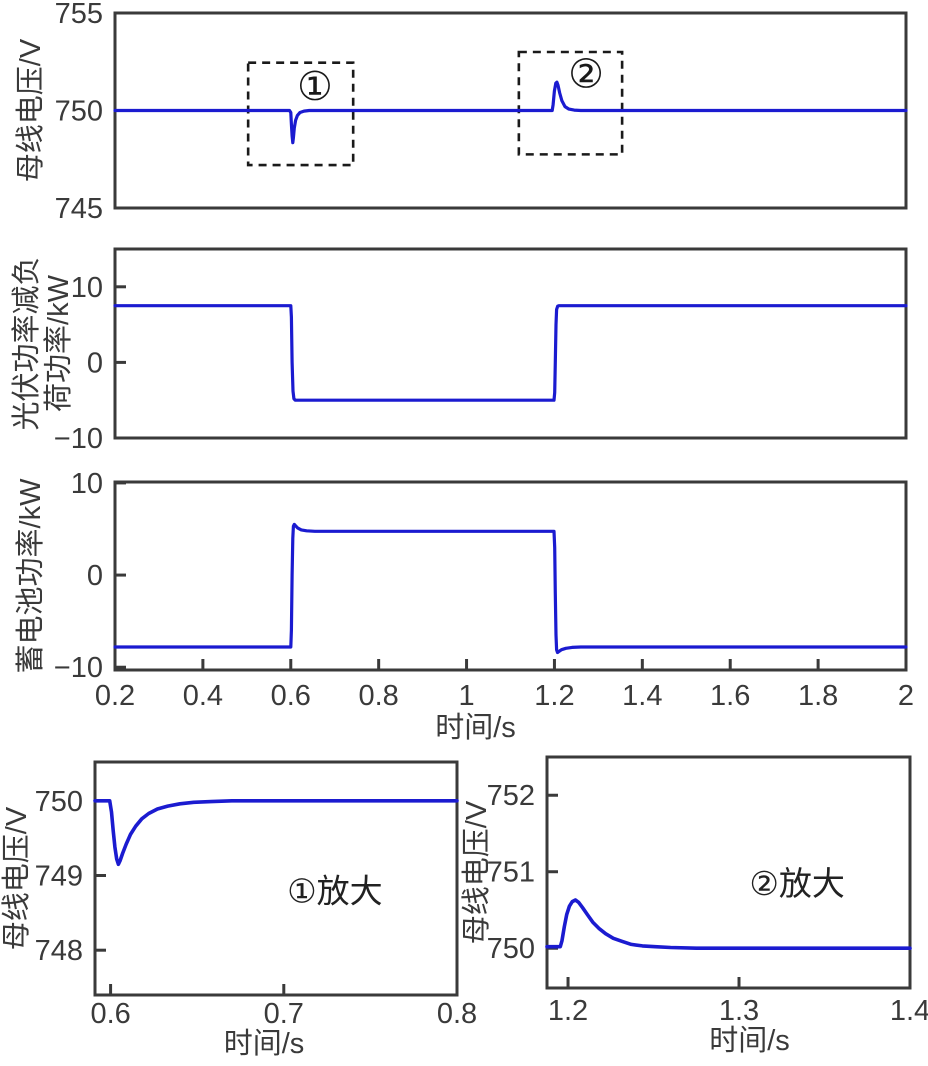 This screenshot has height=1066, width=928. I want to click on y-tick-label: 751, so click(511, 873).